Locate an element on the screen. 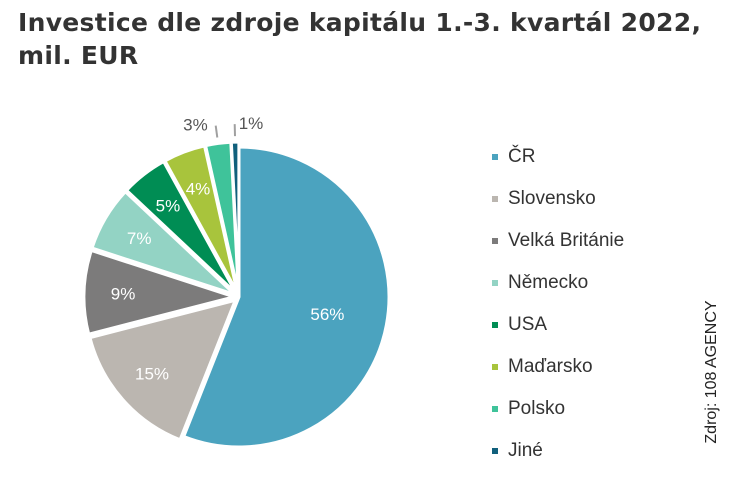 This screenshot has height=489, width=733. pie-slice-slovensko is located at coordinates (162, 370).